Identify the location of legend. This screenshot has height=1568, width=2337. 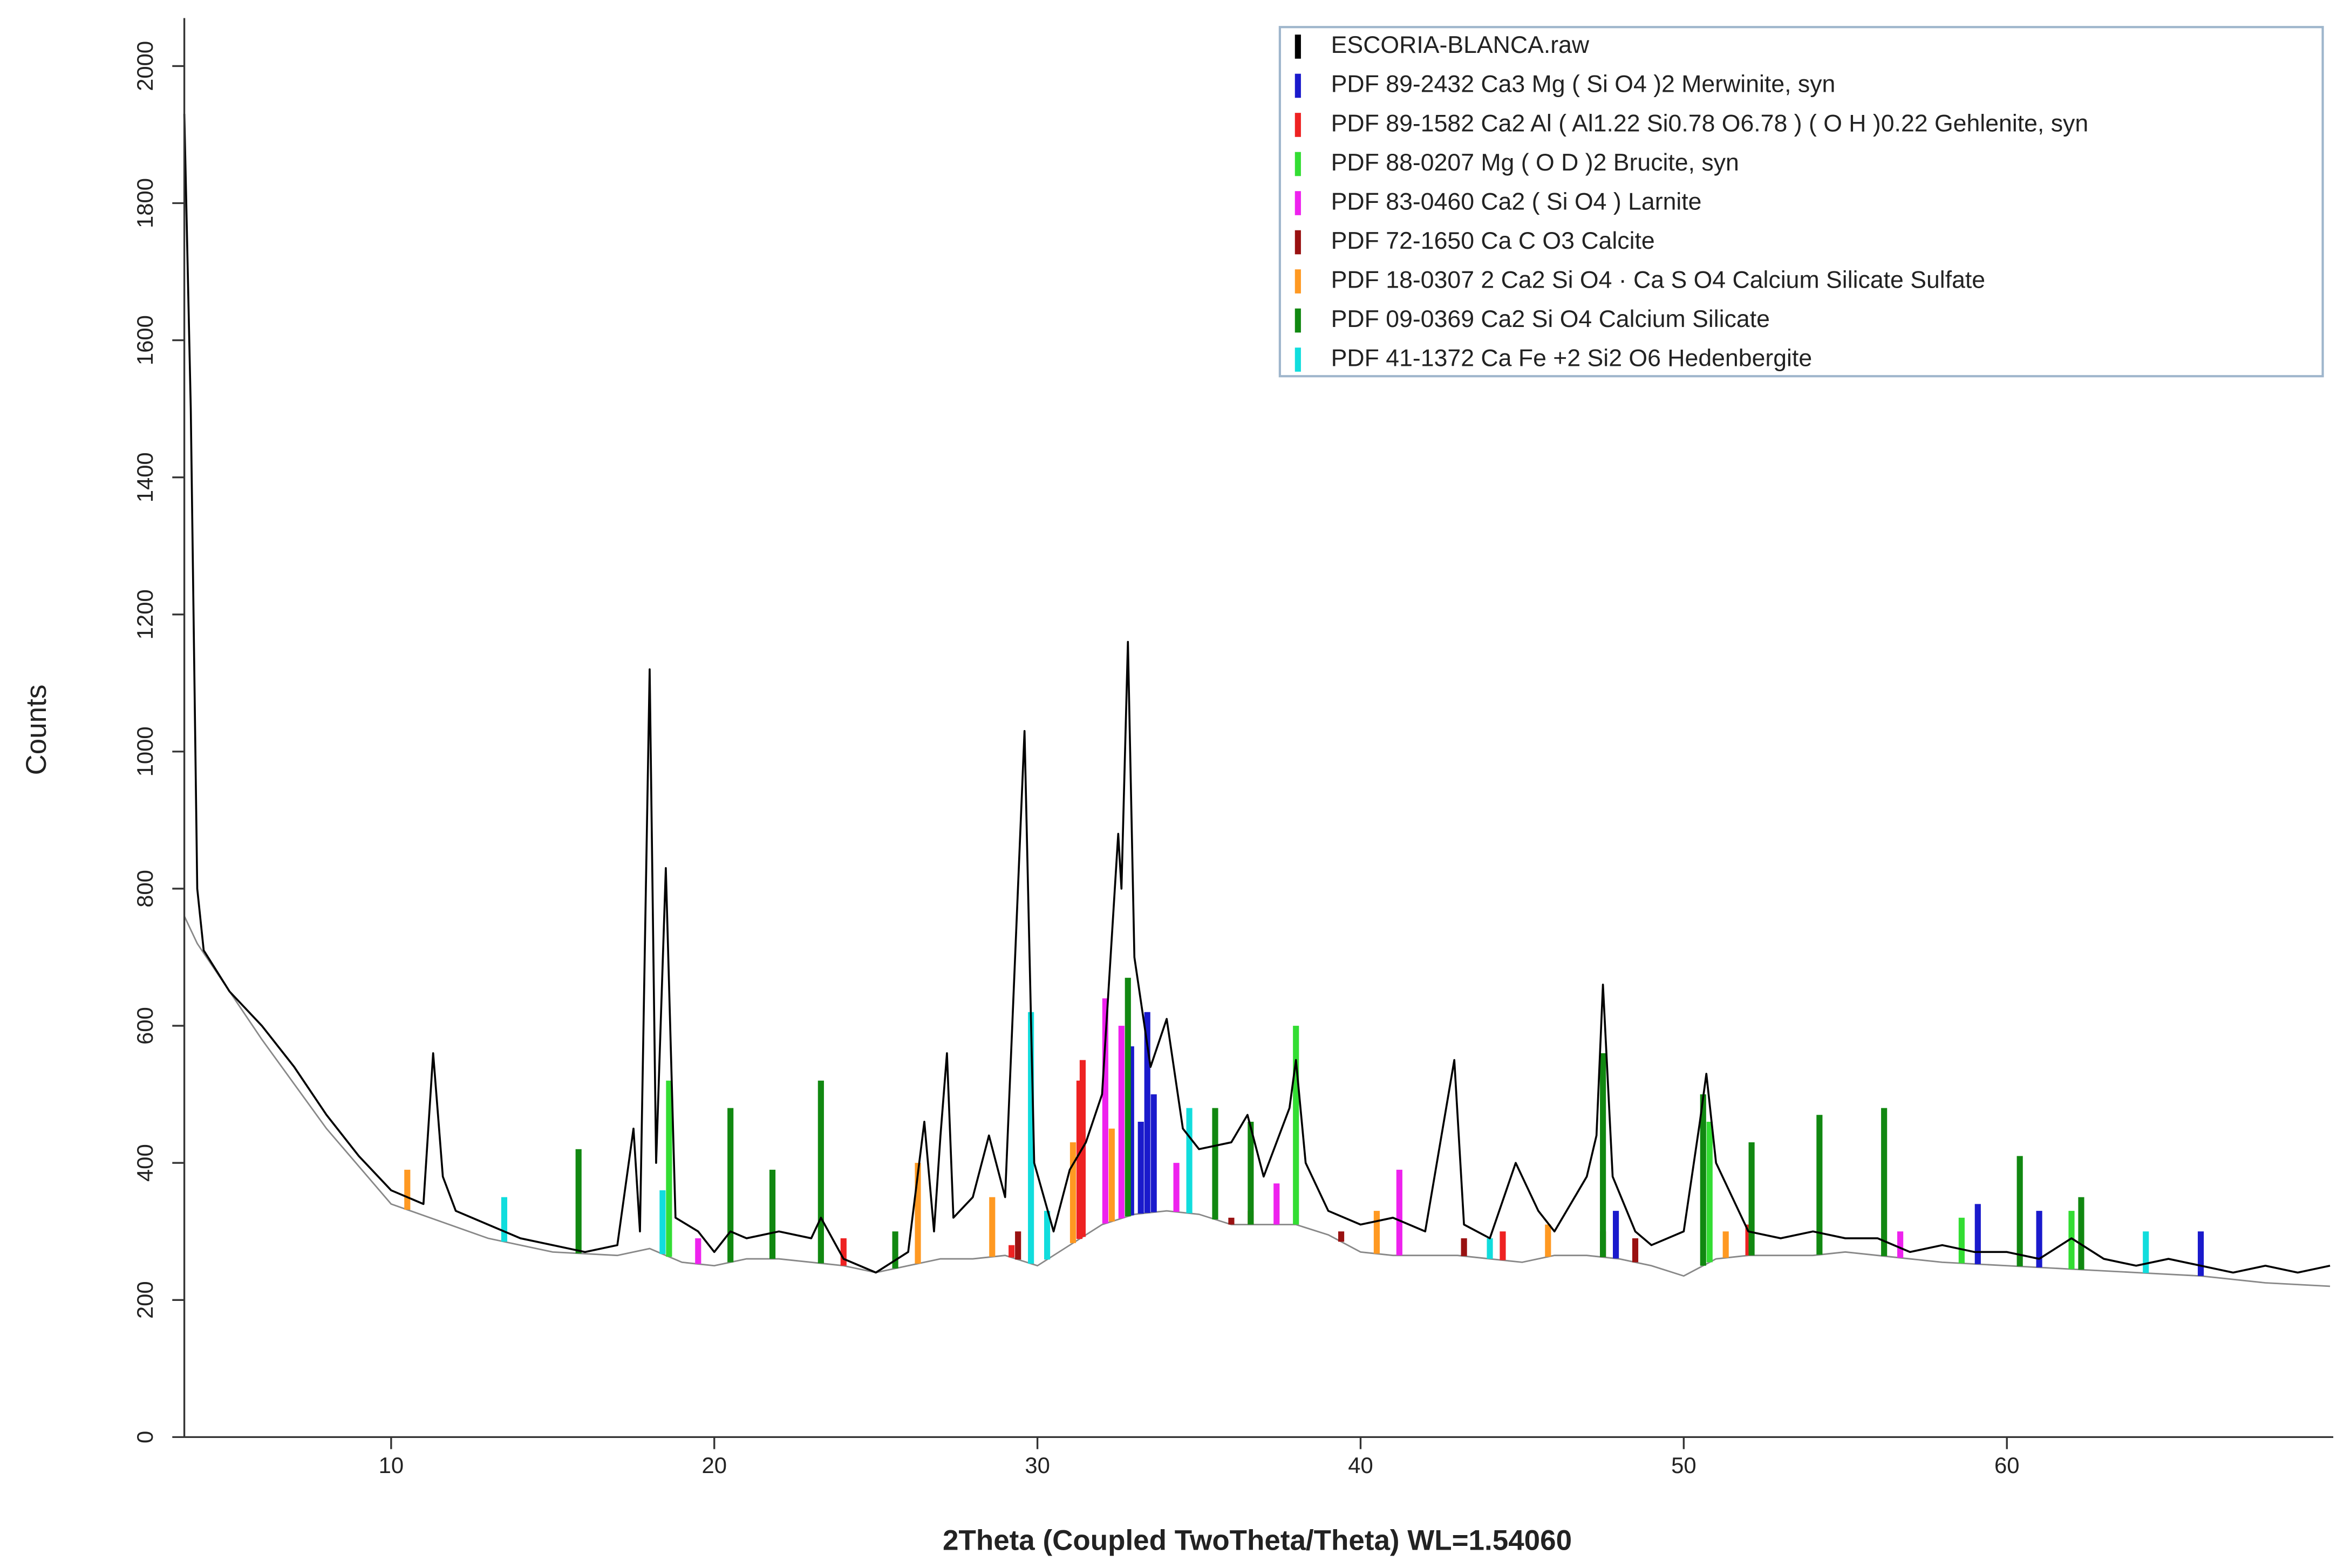
(1801, 202).